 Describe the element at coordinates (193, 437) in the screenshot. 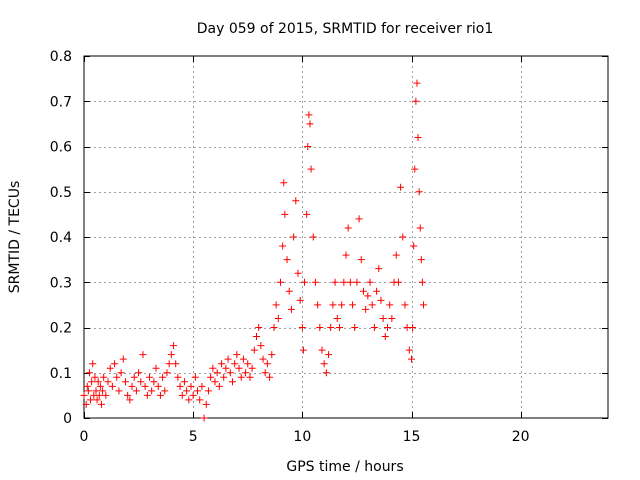

I see `x-tick-label: 5` at that location.